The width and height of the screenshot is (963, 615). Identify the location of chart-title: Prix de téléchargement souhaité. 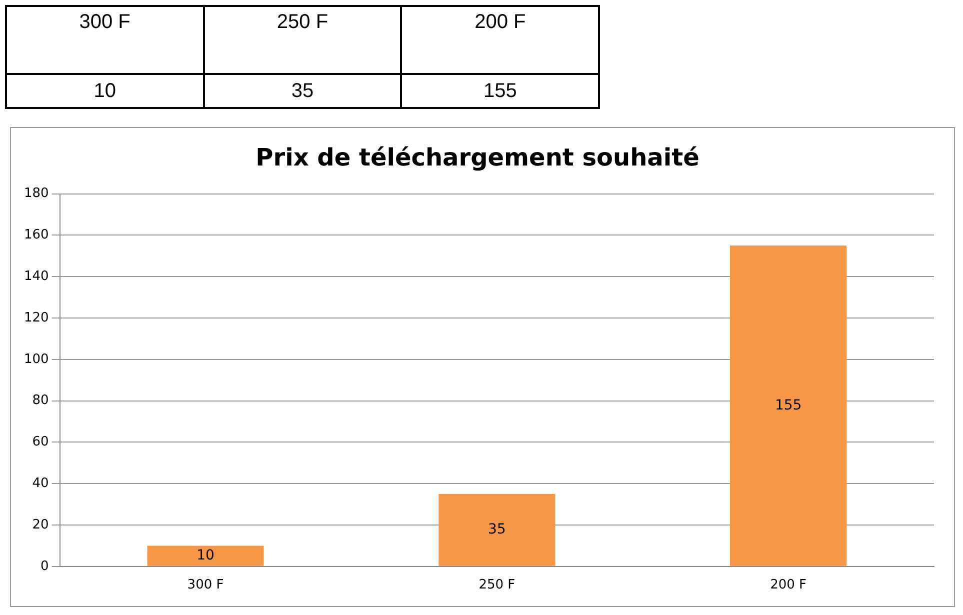
(478, 158).